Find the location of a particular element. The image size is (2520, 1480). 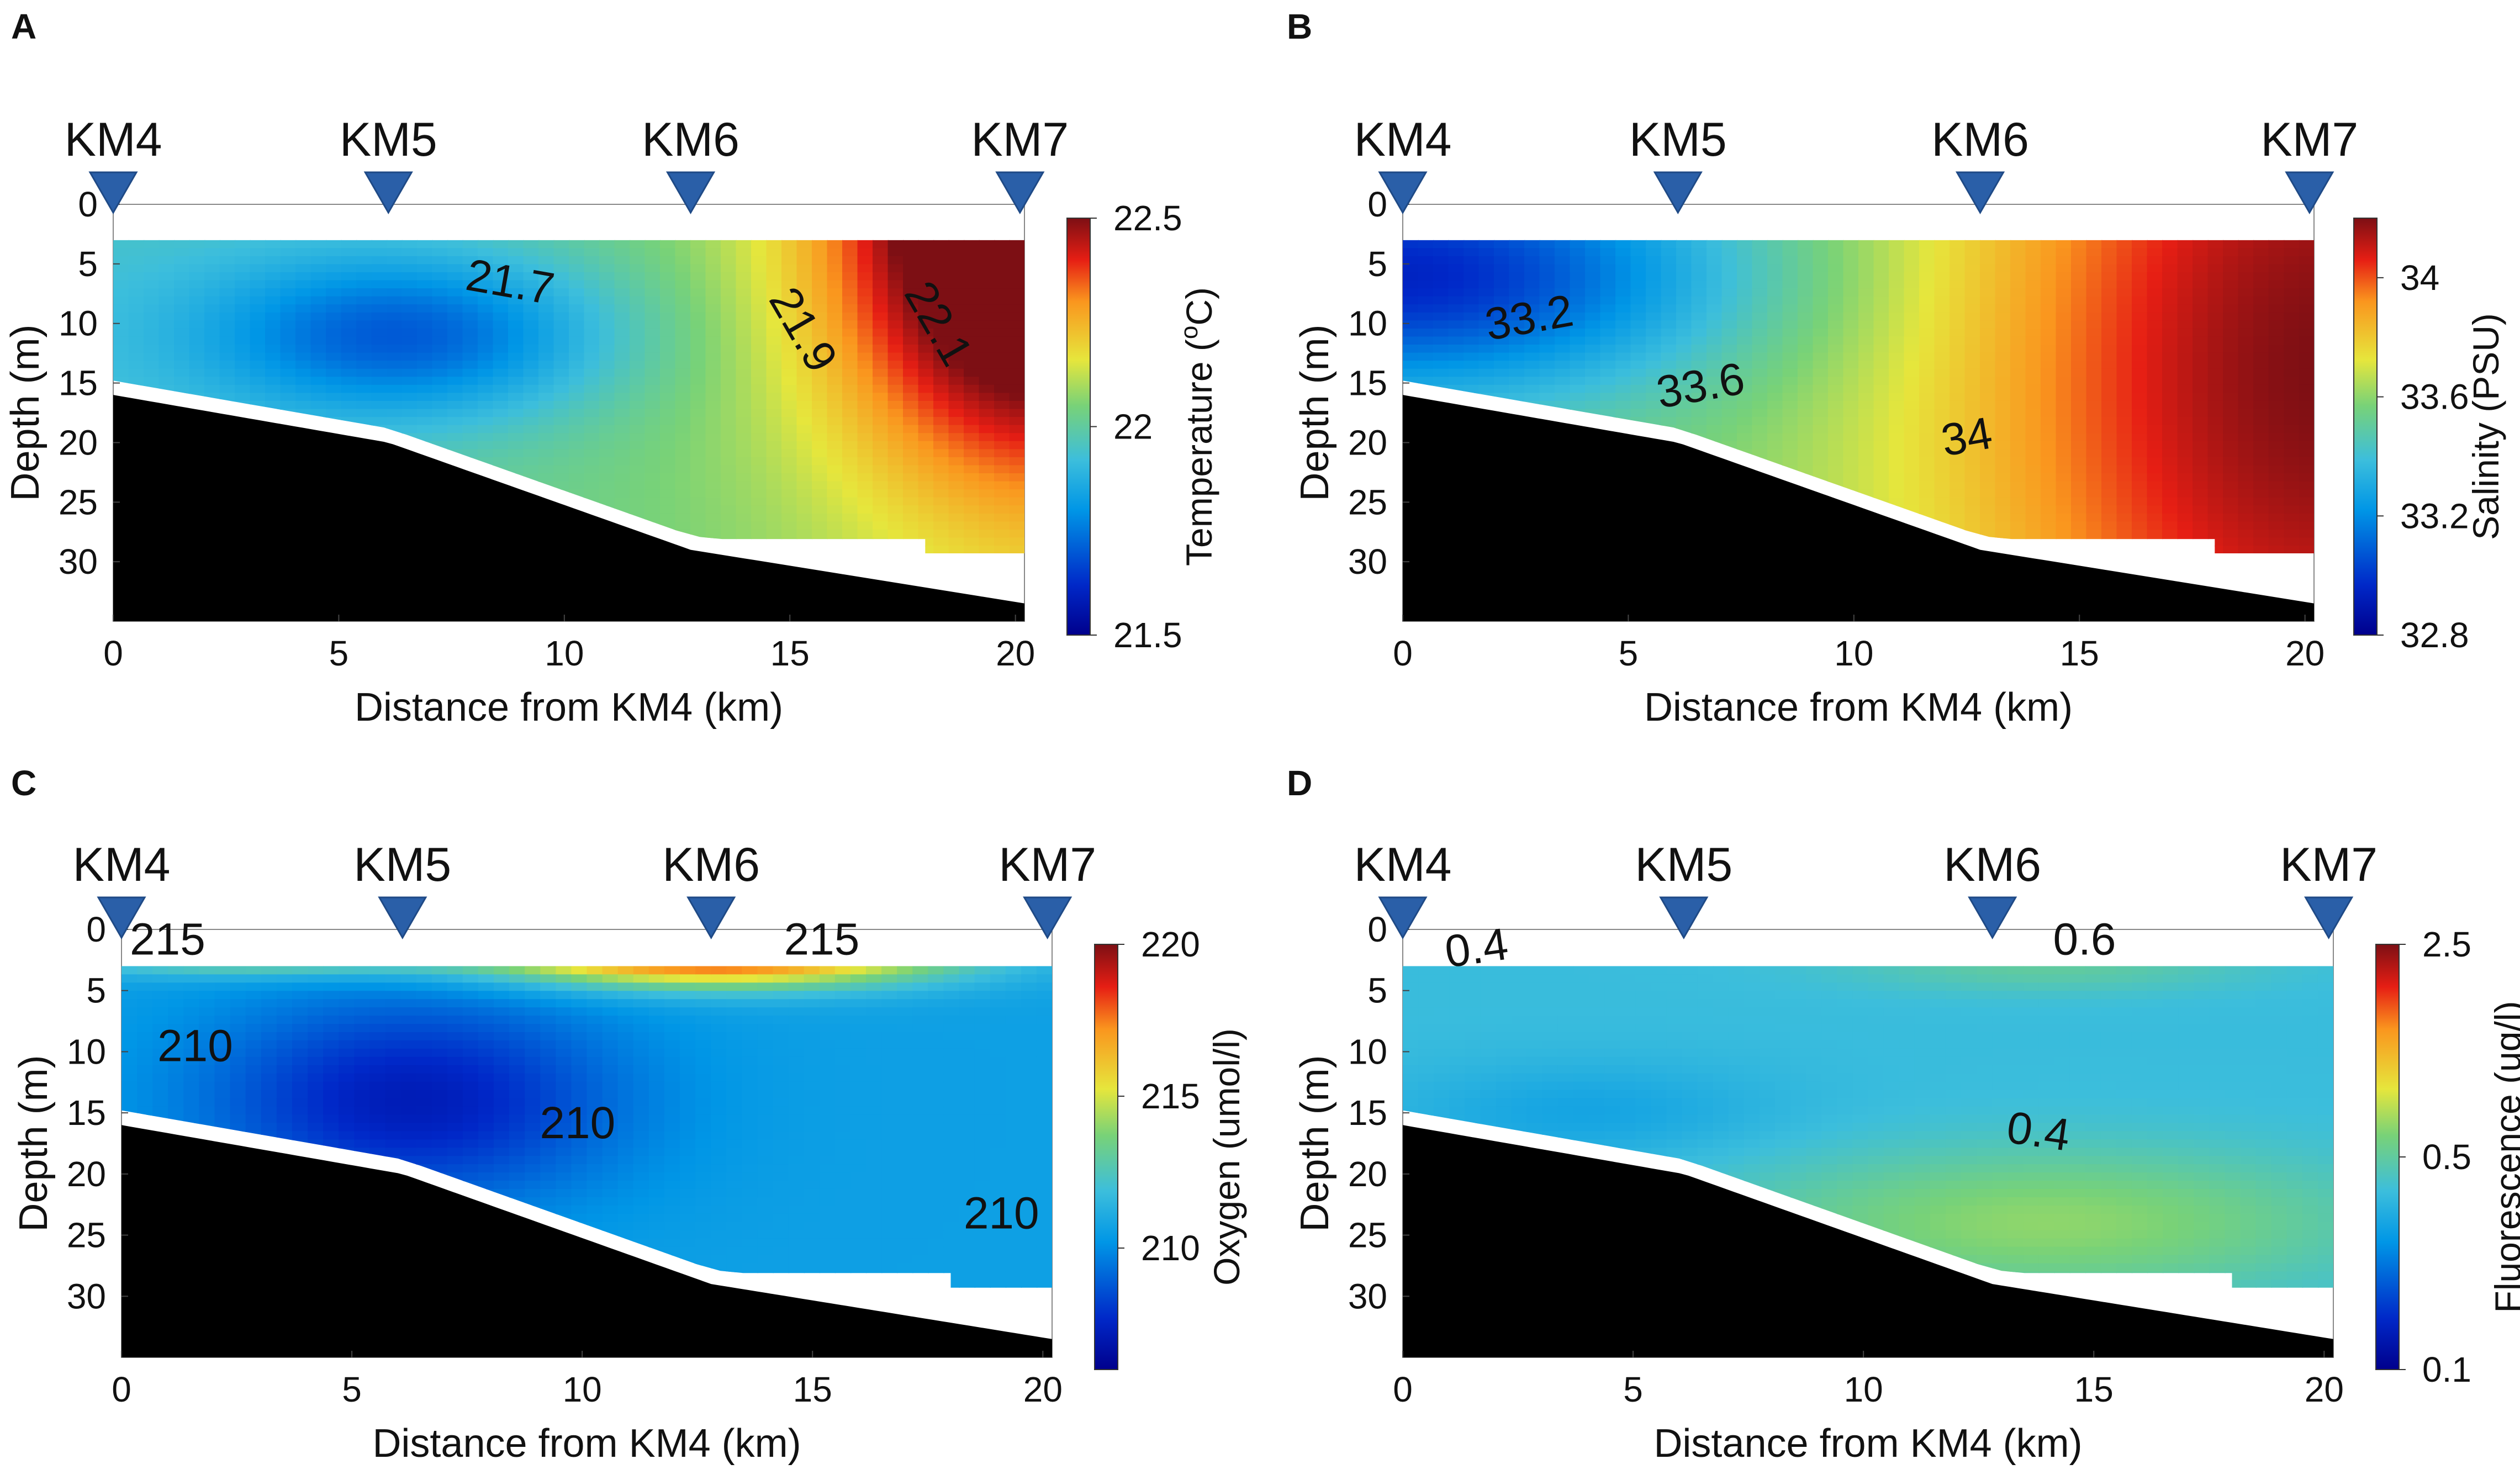

station-label: KM7 is located at coordinates (1020, 139).